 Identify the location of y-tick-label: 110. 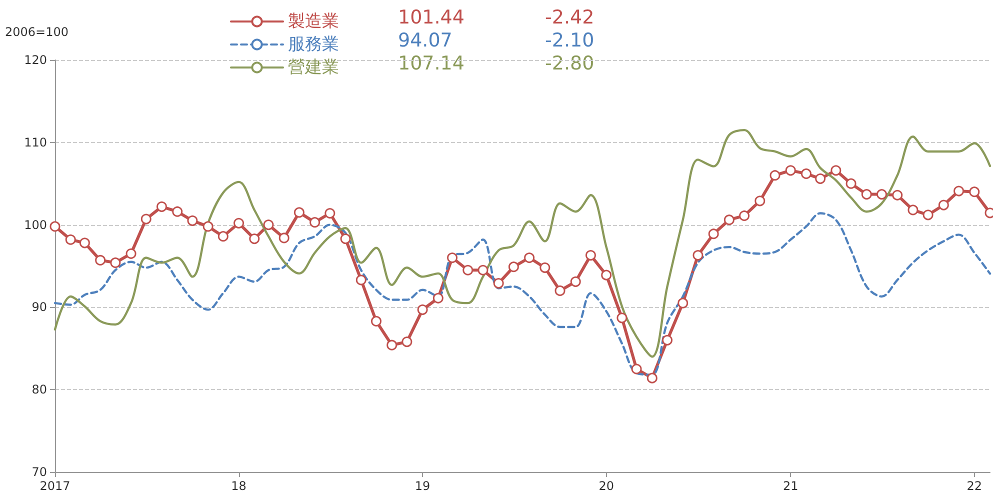
(35, 142).